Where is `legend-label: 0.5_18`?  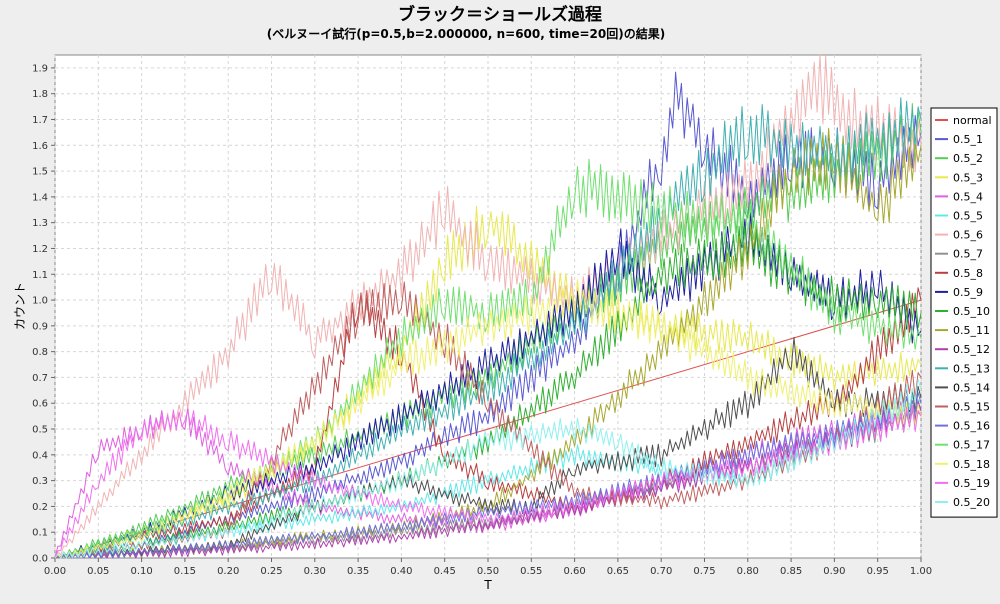 legend-label: 0.5_18 is located at coordinates (971, 464).